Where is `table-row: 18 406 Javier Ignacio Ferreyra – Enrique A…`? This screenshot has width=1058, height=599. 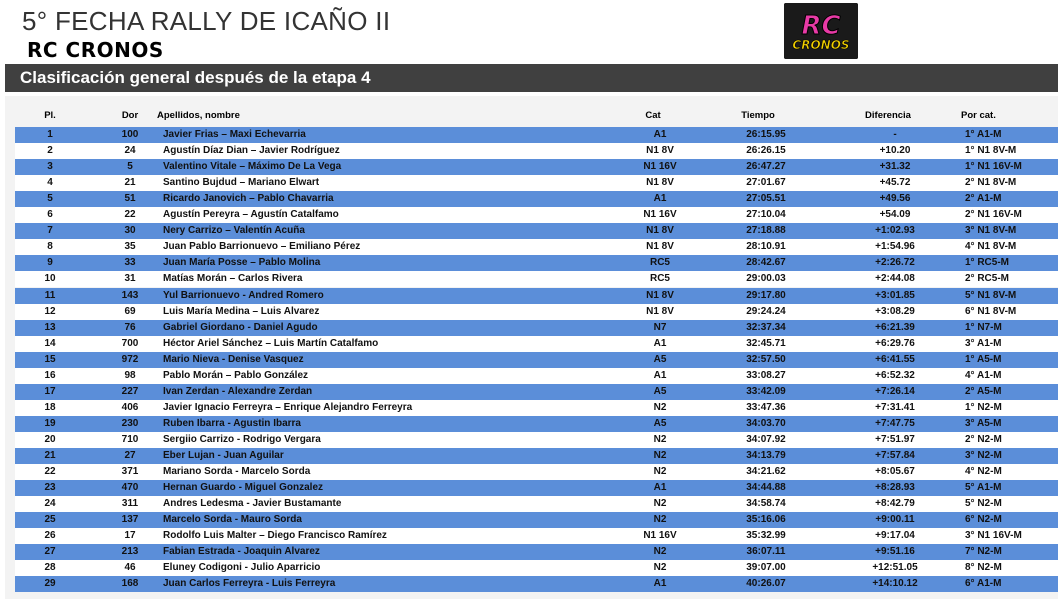 table-row: 18 406 Javier Ignacio Ferreyra – Enrique A… is located at coordinates (536, 407).